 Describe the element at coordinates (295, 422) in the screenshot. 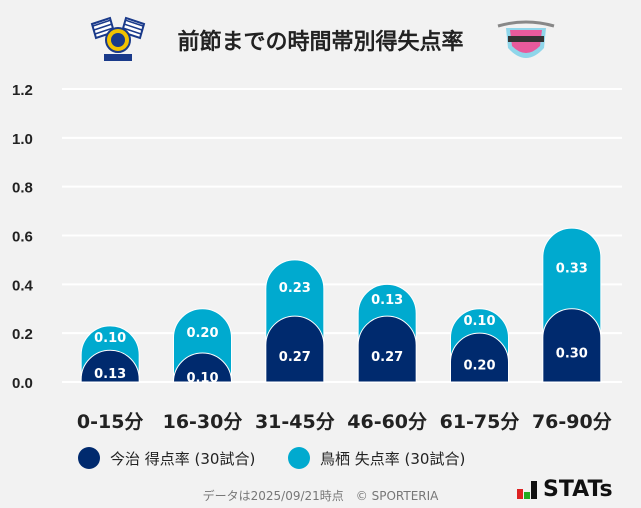

I see `x-tick-label: 31-45分` at that location.